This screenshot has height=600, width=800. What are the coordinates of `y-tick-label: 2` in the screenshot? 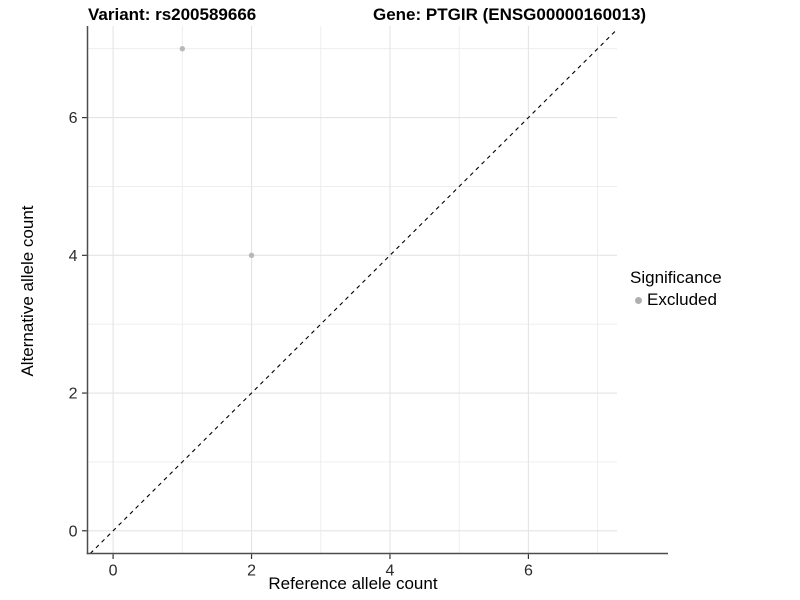 It's located at (73, 394).